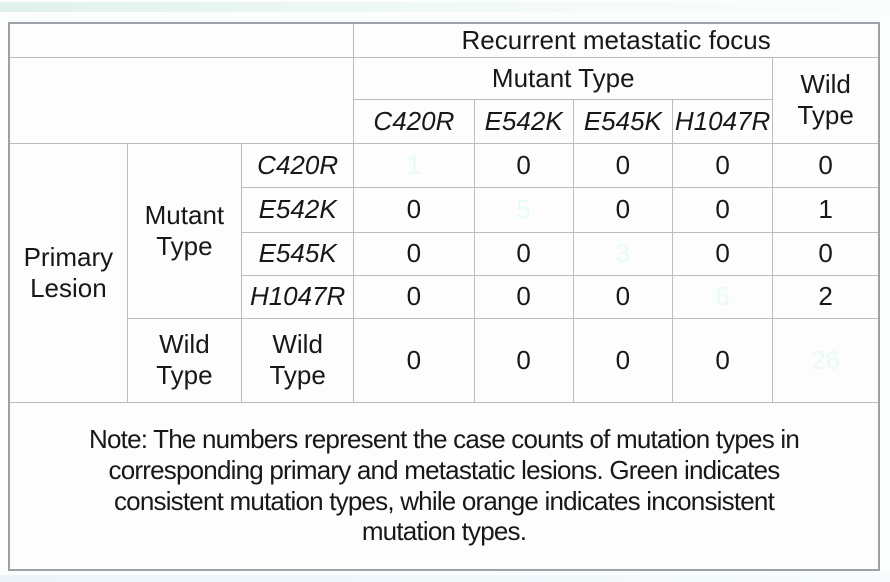 The image size is (890, 582). I want to click on matrix-cell-green: 6, so click(722, 296).